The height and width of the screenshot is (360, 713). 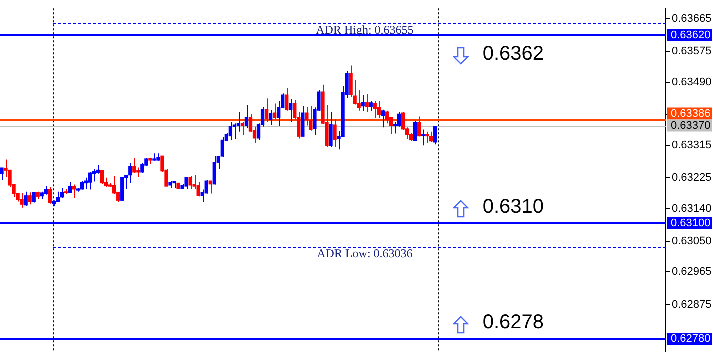 I want to click on ref-line-label: 0.63386, so click(x=691, y=114).